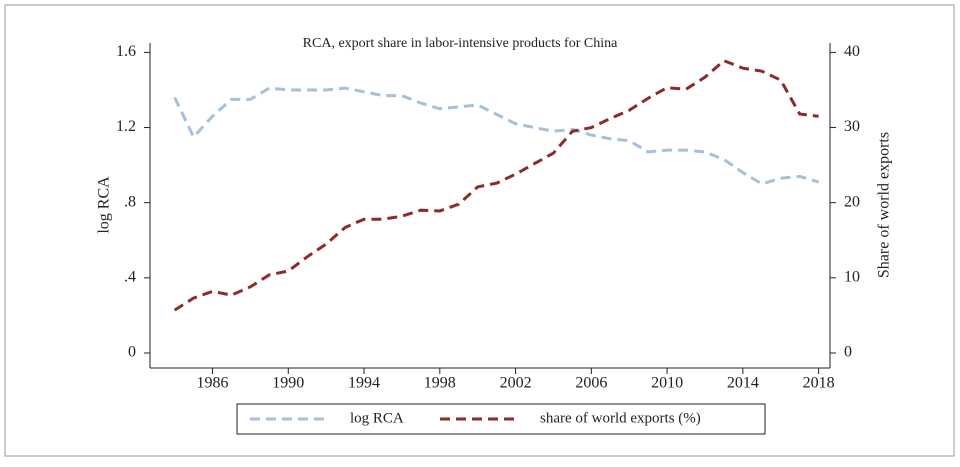 Image resolution: width=960 pixels, height=467 pixels. I want to click on y-tick-label: 1.6, so click(126, 51).